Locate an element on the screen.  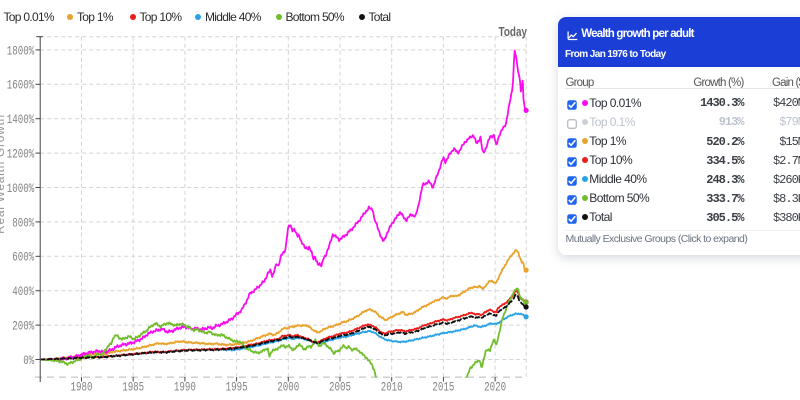
svg-text: 1990 is located at coordinates (185, 387).